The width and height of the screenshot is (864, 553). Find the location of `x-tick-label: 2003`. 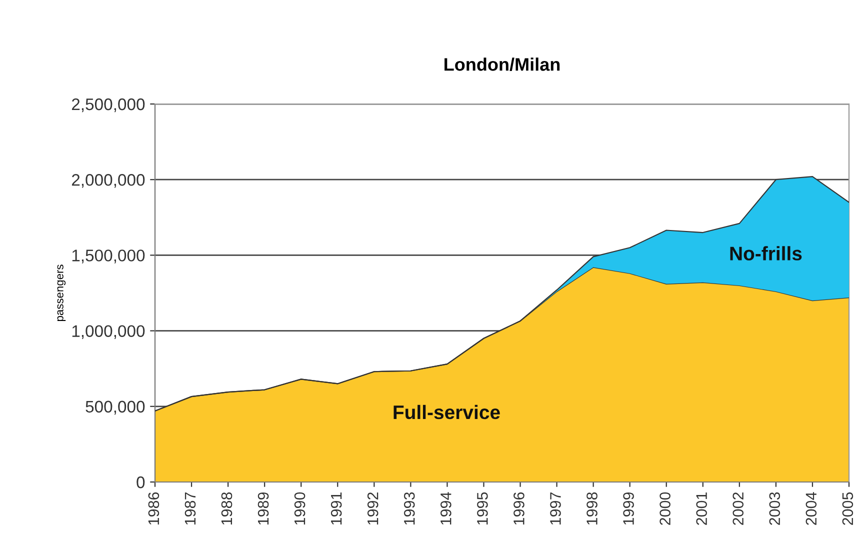

x-tick-label: 2003 is located at coordinates (774, 508).